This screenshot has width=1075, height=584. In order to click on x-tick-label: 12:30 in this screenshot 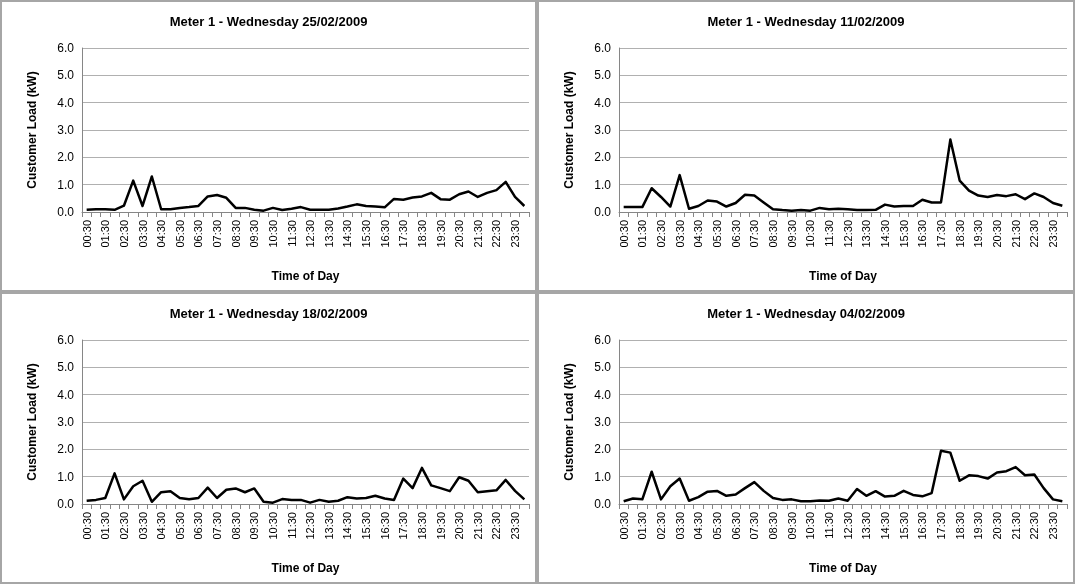, I will do `click(847, 526)`.